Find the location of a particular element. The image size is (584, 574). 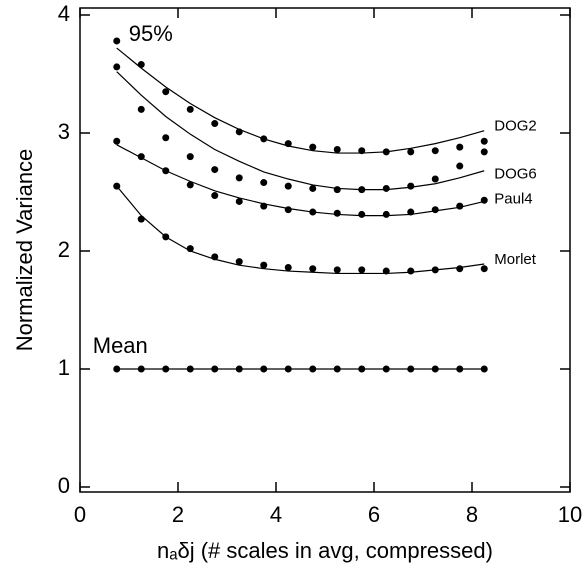

series-label: Mean is located at coordinates (120, 345).